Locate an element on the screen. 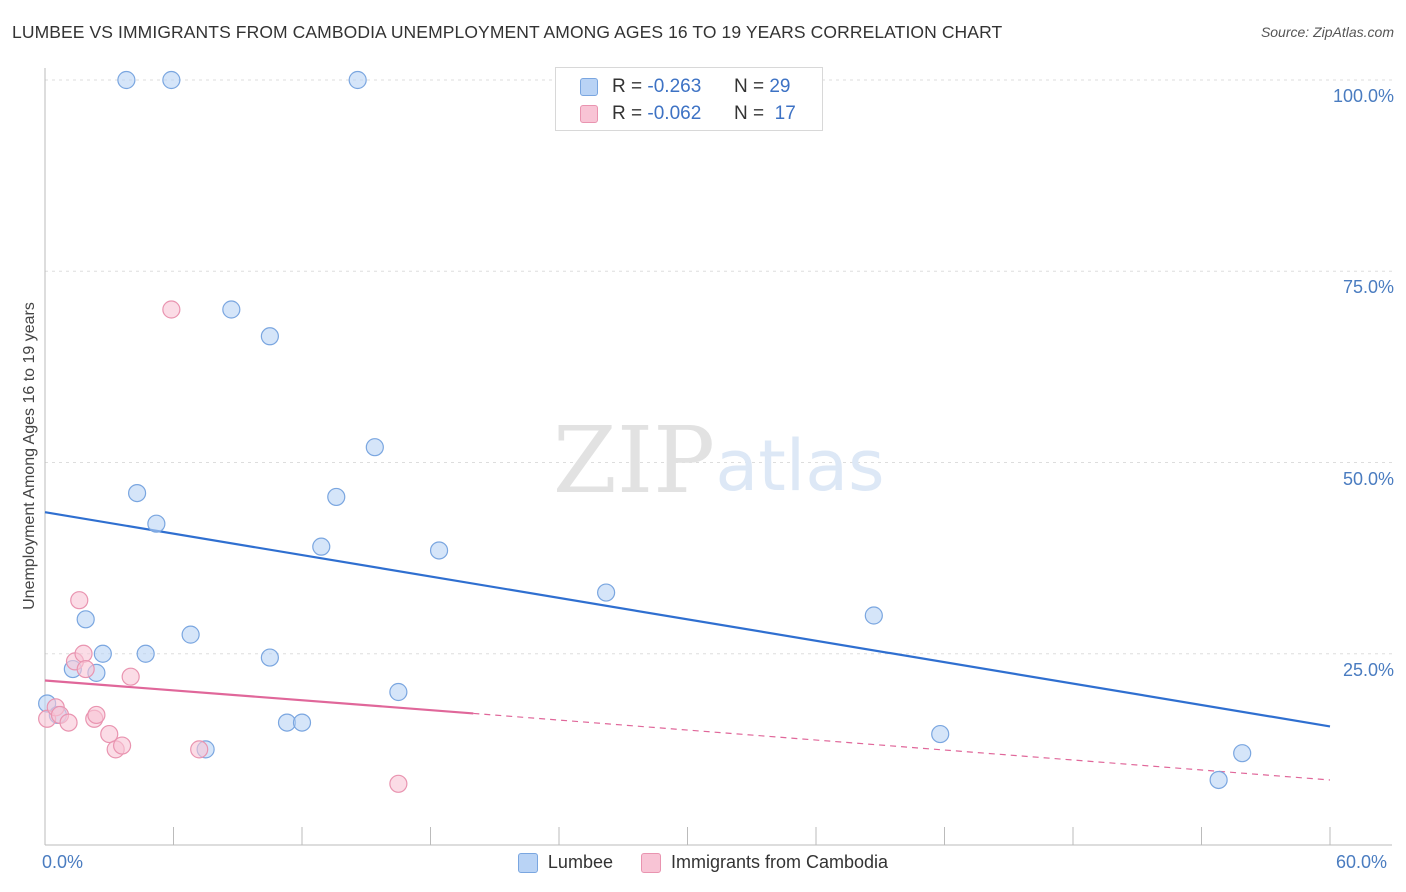 The image size is (1406, 892). cambodia-trend-line is located at coordinates (259, 697).